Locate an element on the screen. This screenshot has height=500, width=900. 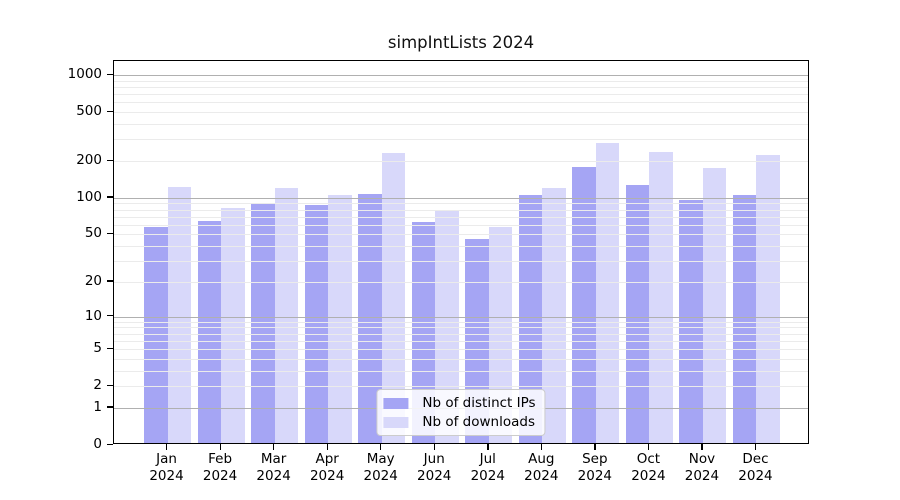
y-tick-label-100: 100 is located at coordinates (89, 196).